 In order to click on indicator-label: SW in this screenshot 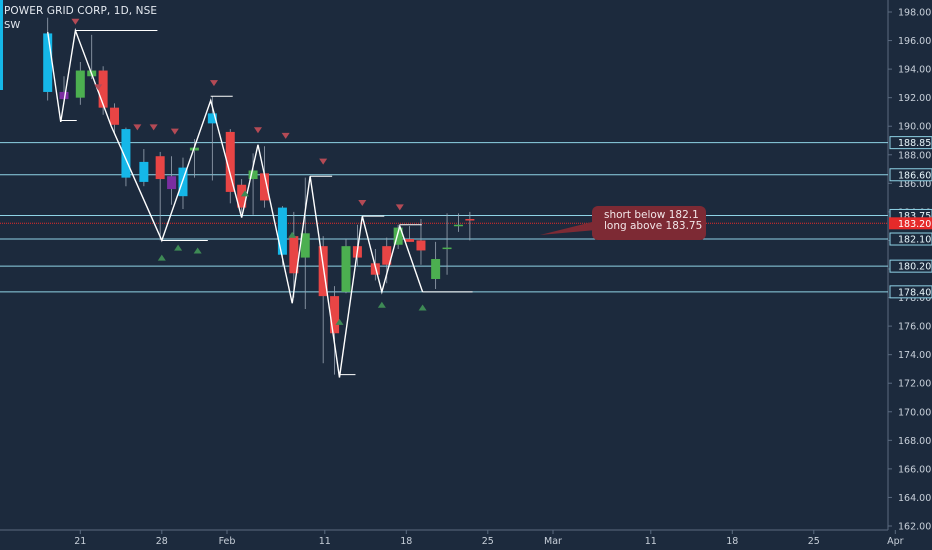, I will do `click(12, 25)`.